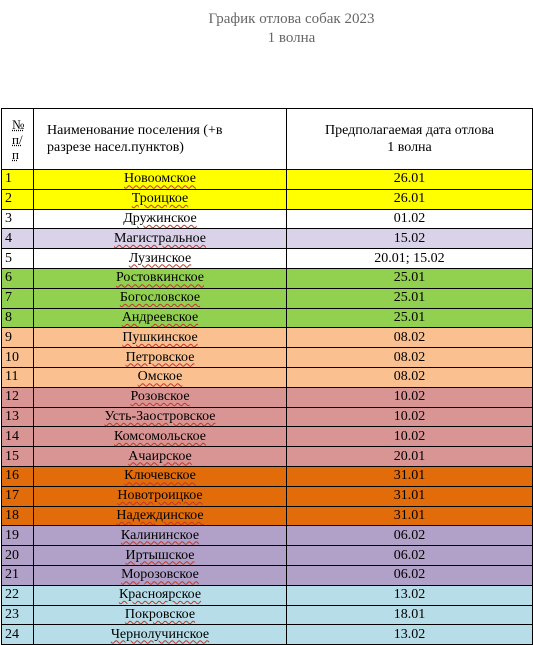 This screenshot has height=645, width=533. Describe the element at coordinates (160, 634) in the screenshot. I see `row-settlement-name-text: Чернолучинское` at that location.